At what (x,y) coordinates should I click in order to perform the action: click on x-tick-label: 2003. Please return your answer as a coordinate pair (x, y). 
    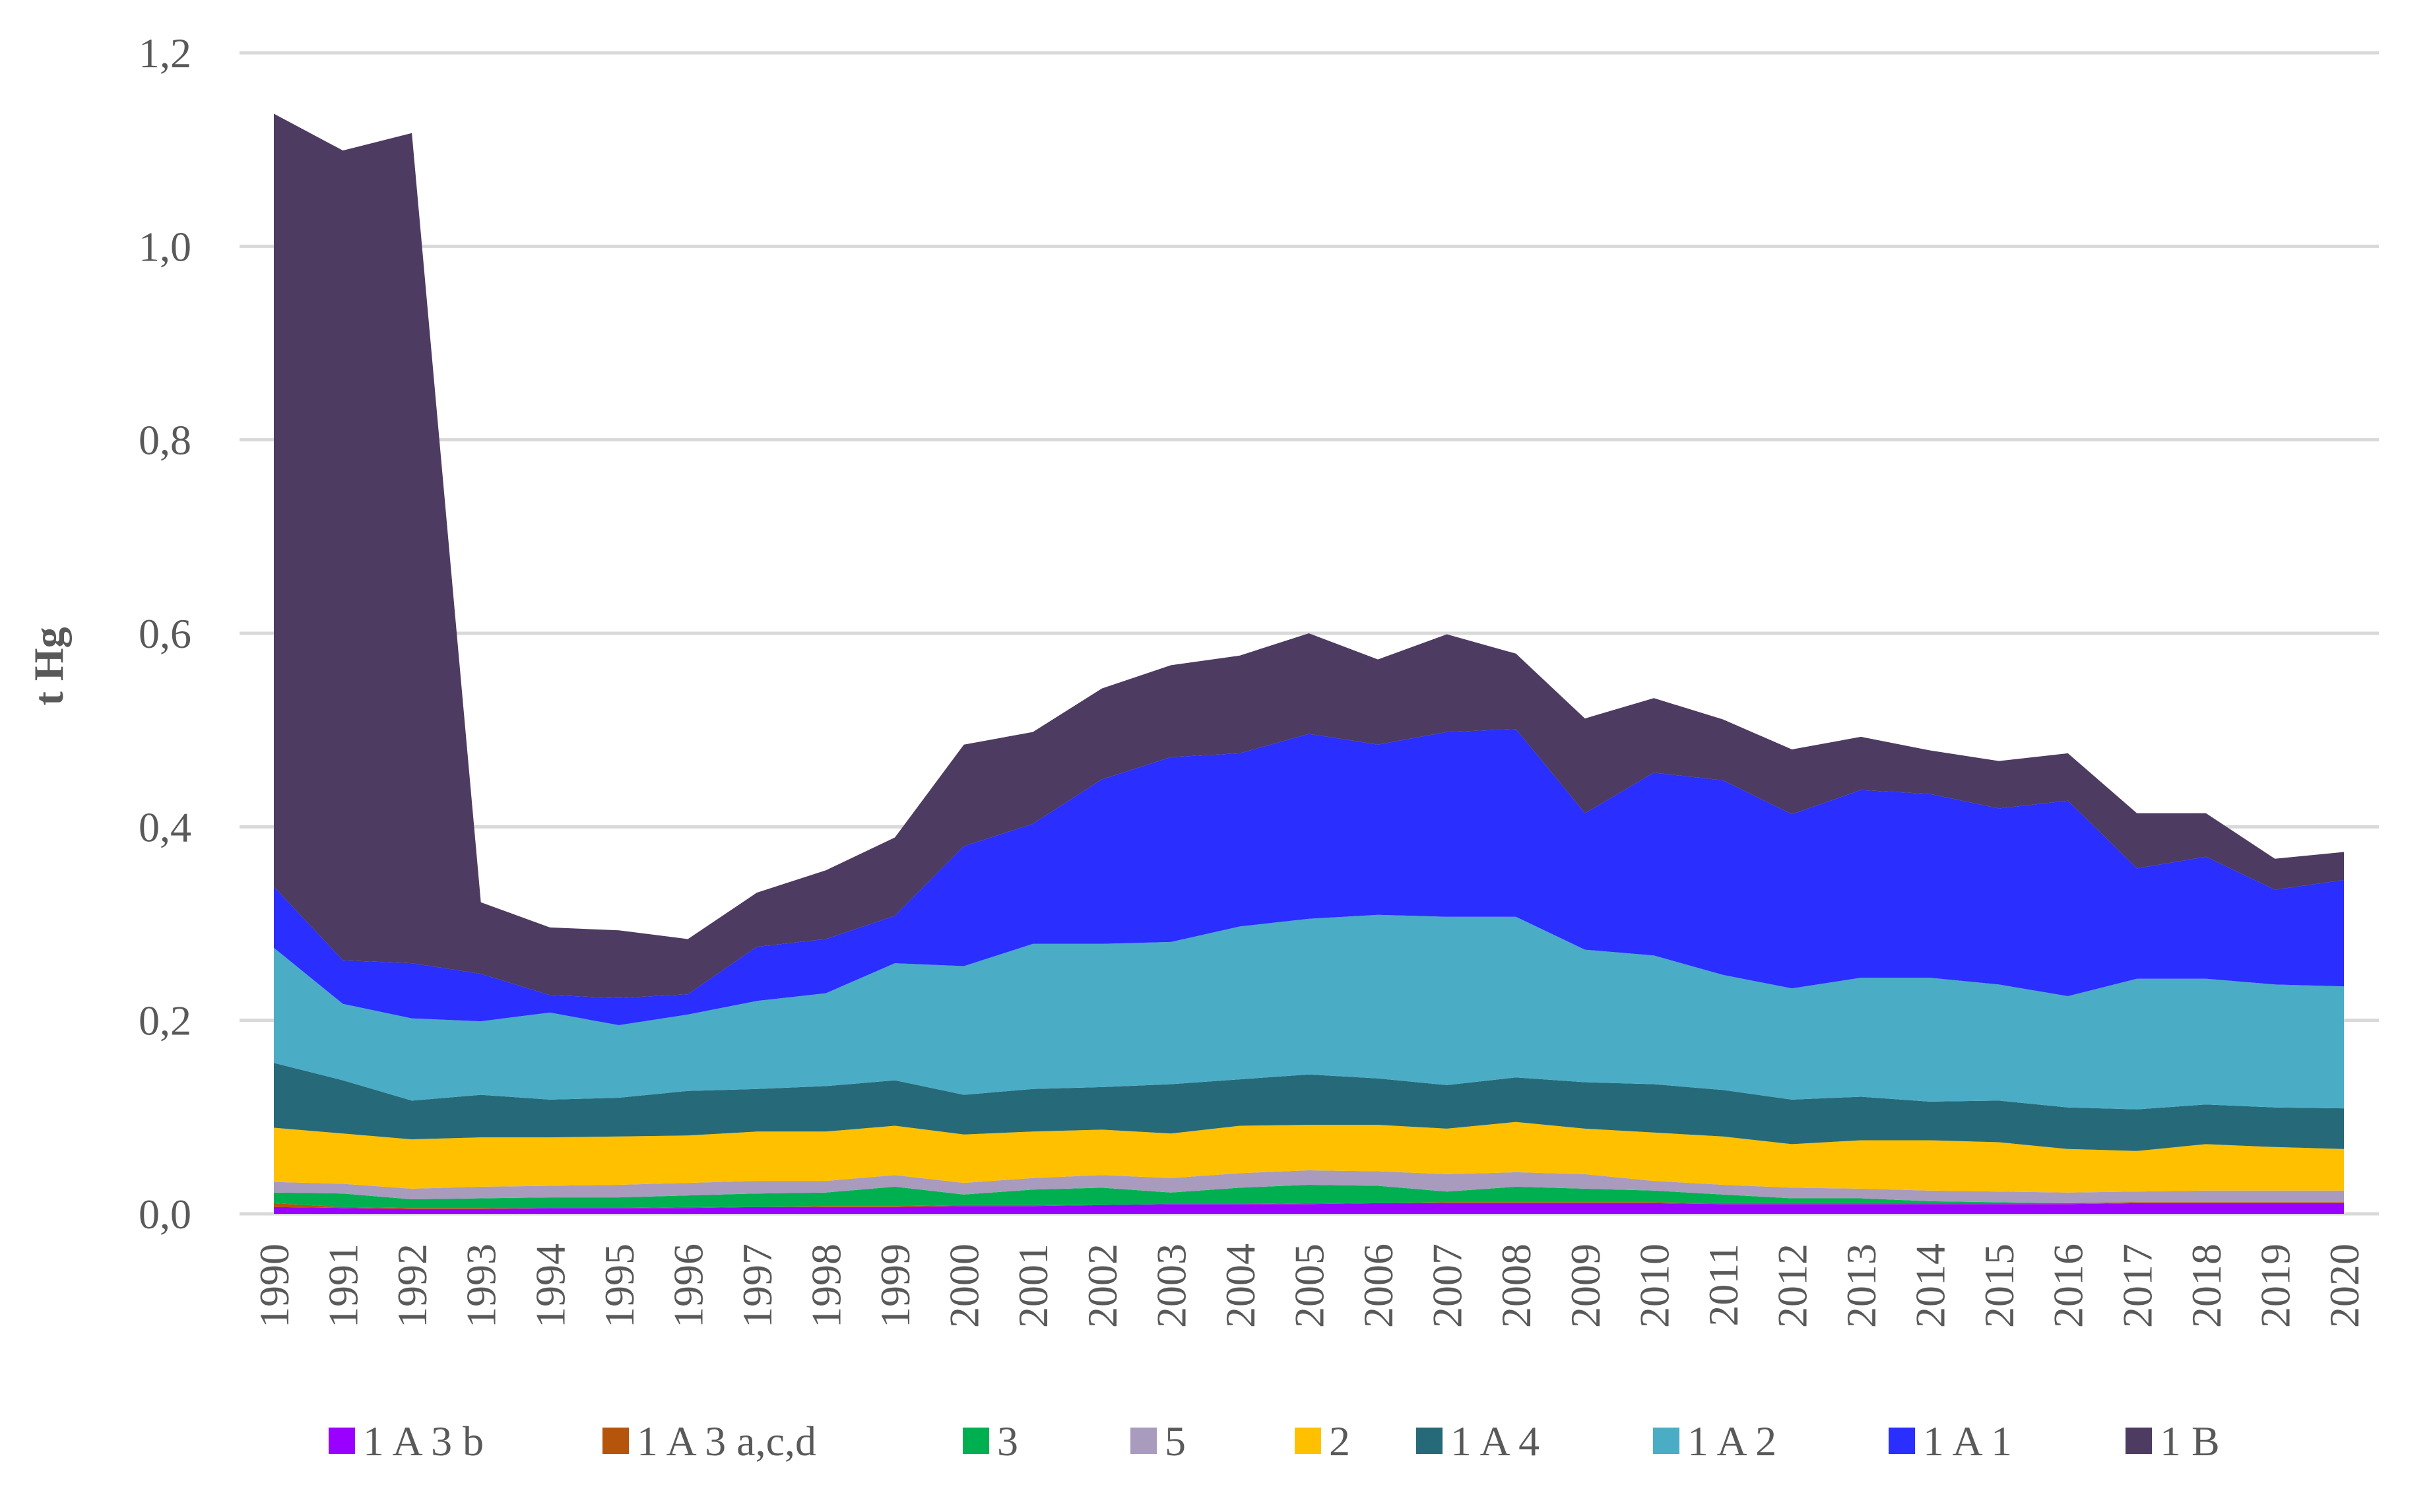
    Looking at the image, I should click on (1171, 1286).